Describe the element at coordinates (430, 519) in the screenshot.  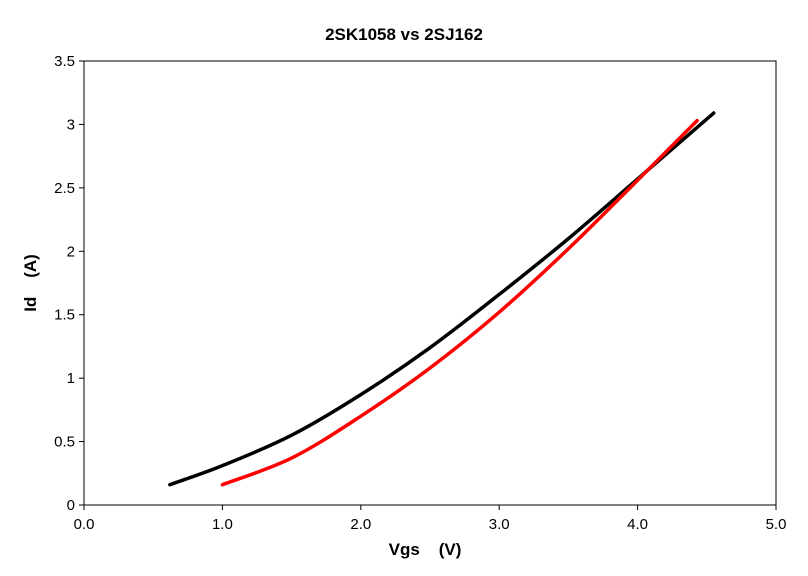
I see `x-axis-ticks: 0.0 1.0 2.0 3.0 4.0 5.0` at that location.